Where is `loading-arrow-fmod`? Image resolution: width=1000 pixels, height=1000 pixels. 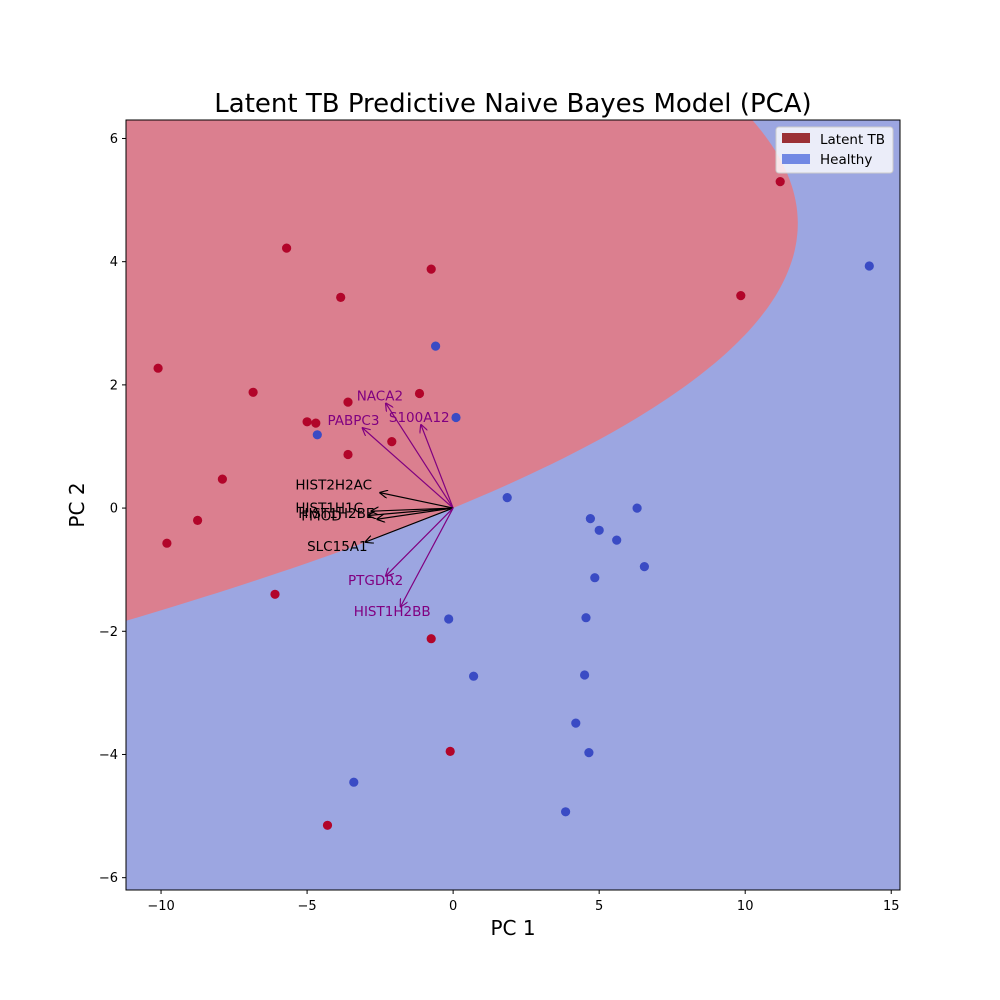
loading-arrow-fmod is located at coordinates (415, 513).